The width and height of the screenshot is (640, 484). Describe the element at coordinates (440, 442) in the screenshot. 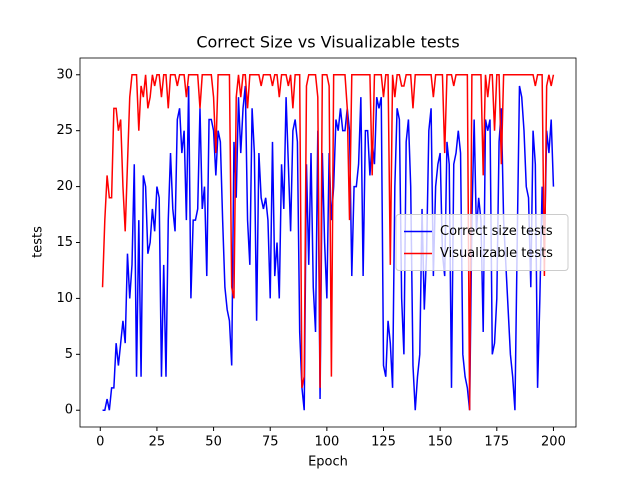

I see `x-tick-label: 150` at that location.